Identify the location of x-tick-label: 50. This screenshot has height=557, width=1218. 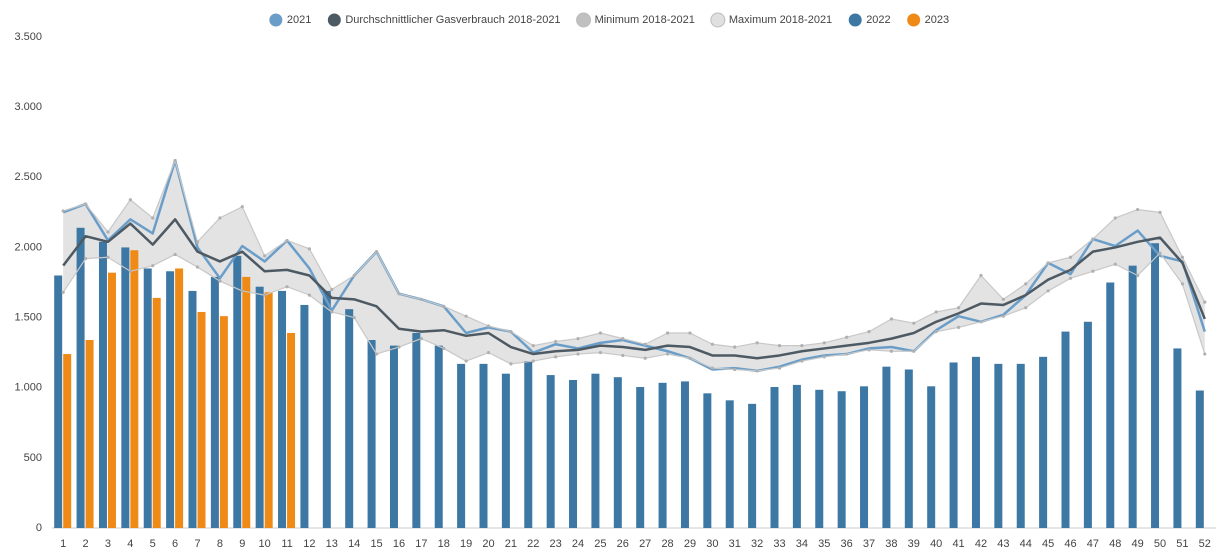
(1160, 544).